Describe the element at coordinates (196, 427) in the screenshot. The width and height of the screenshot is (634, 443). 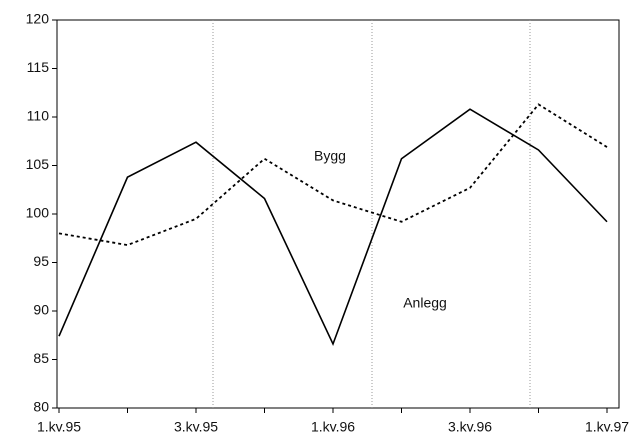
I see `x-tick-label: 3.kv.95` at that location.